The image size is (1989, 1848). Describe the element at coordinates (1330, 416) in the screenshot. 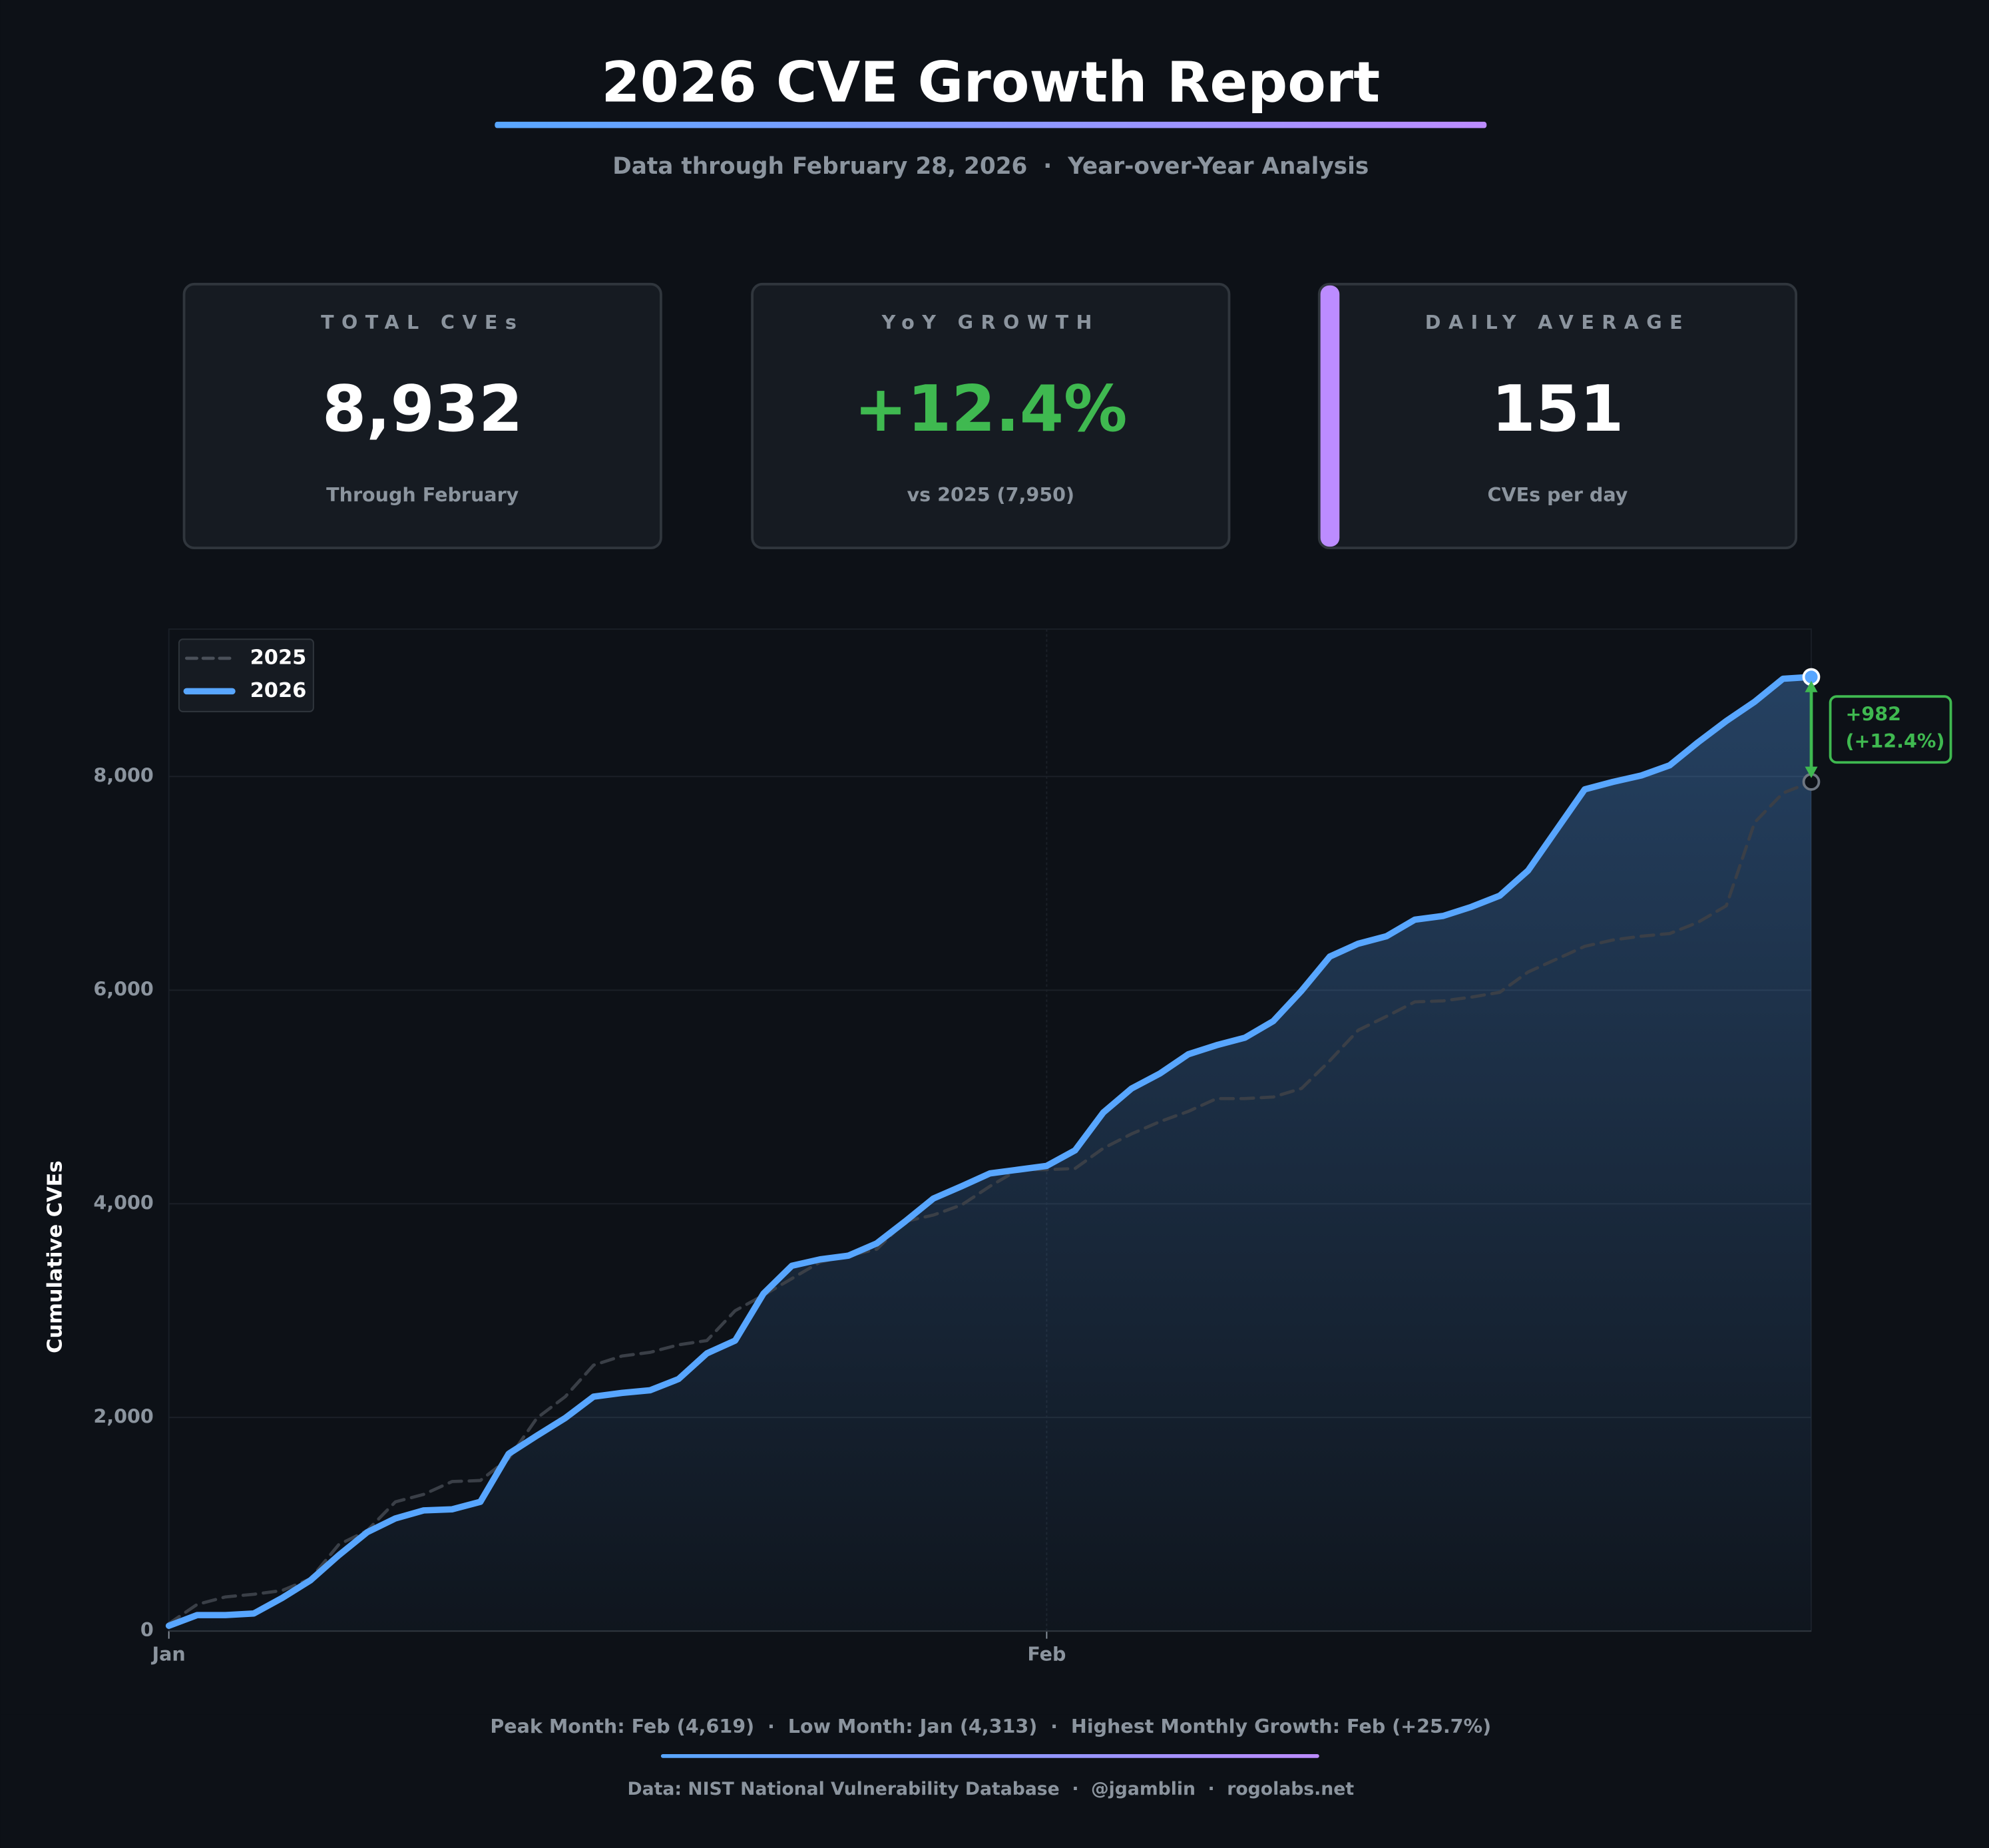

I see `card-accent` at that location.